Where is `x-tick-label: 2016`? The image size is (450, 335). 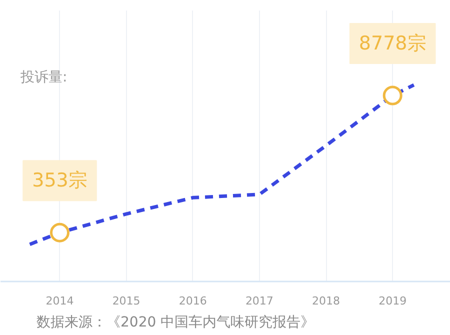
x-tick-label: 2016 is located at coordinates (192, 301).